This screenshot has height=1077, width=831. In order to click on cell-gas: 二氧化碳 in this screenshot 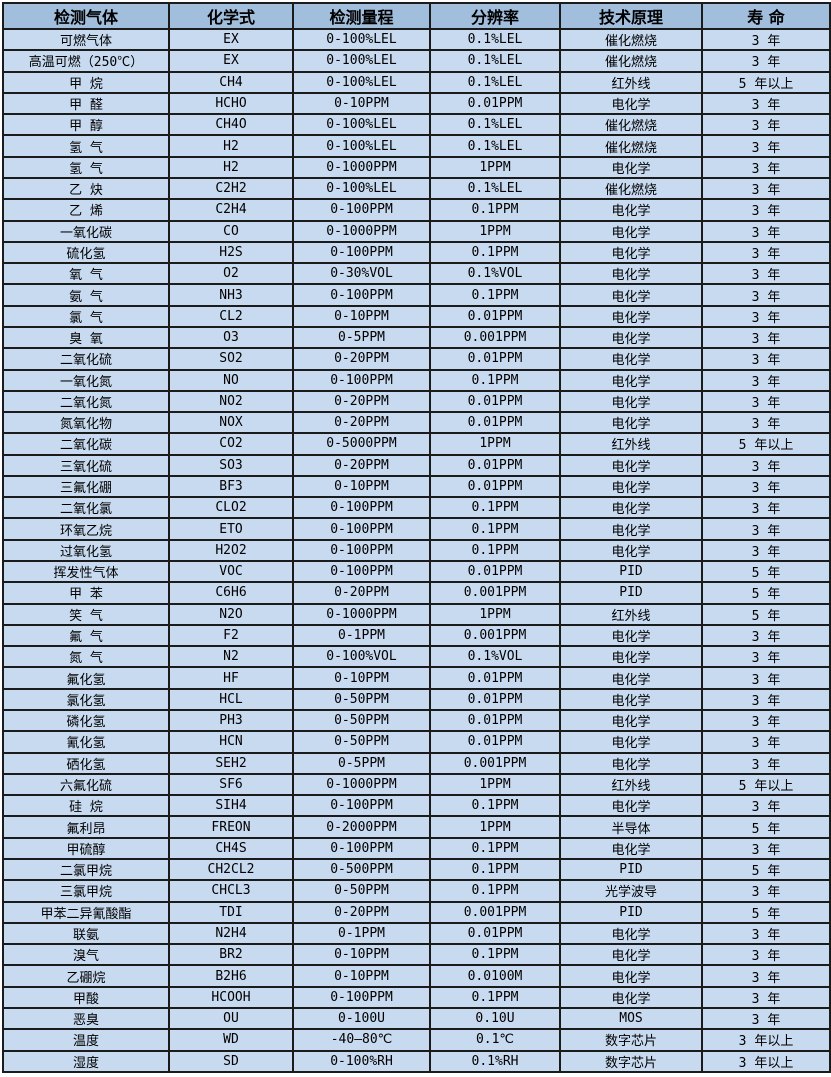, I will do `click(86, 444)`.